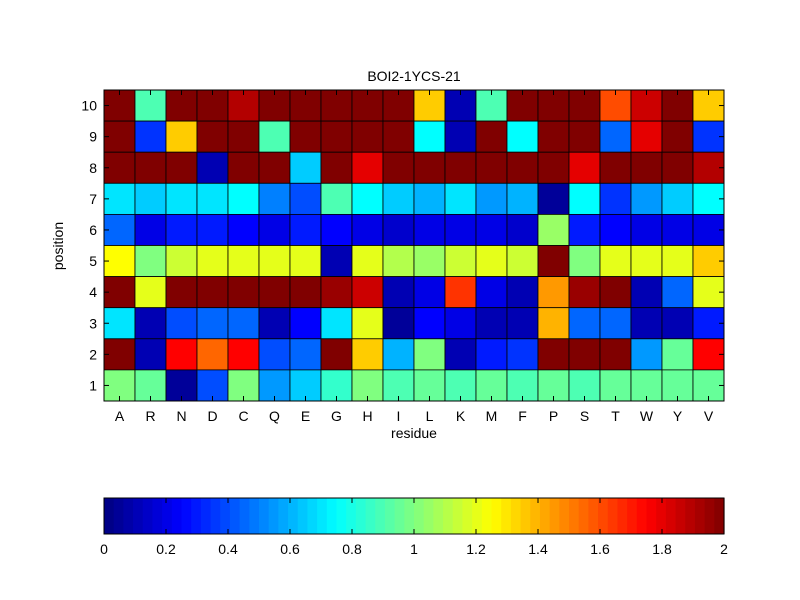 The height and width of the screenshot is (600, 800). I want to click on y-tick-label: 5, so click(93, 261).